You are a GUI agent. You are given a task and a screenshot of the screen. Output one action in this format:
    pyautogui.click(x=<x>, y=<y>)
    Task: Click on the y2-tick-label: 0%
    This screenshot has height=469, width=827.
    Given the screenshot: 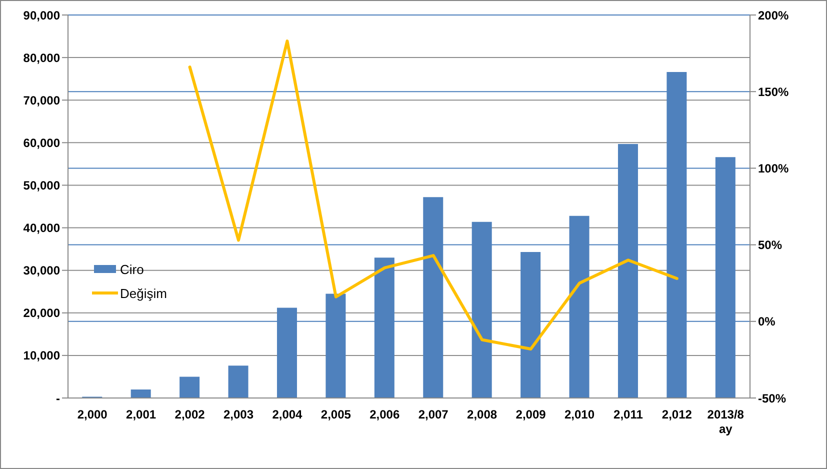 What is the action you would take?
    pyautogui.click(x=767, y=321)
    